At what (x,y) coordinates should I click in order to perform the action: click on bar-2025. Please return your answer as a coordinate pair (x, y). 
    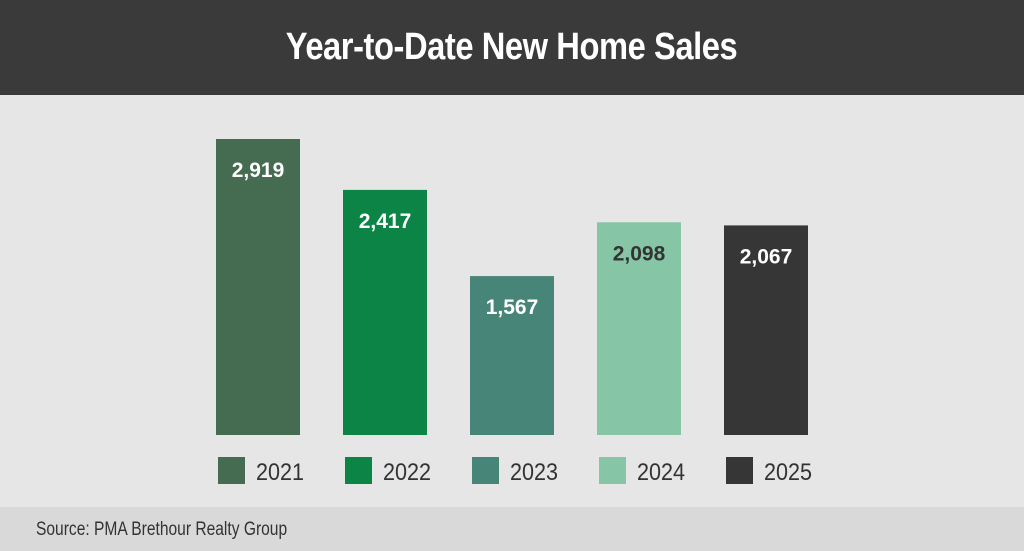
    Looking at the image, I should click on (766, 330).